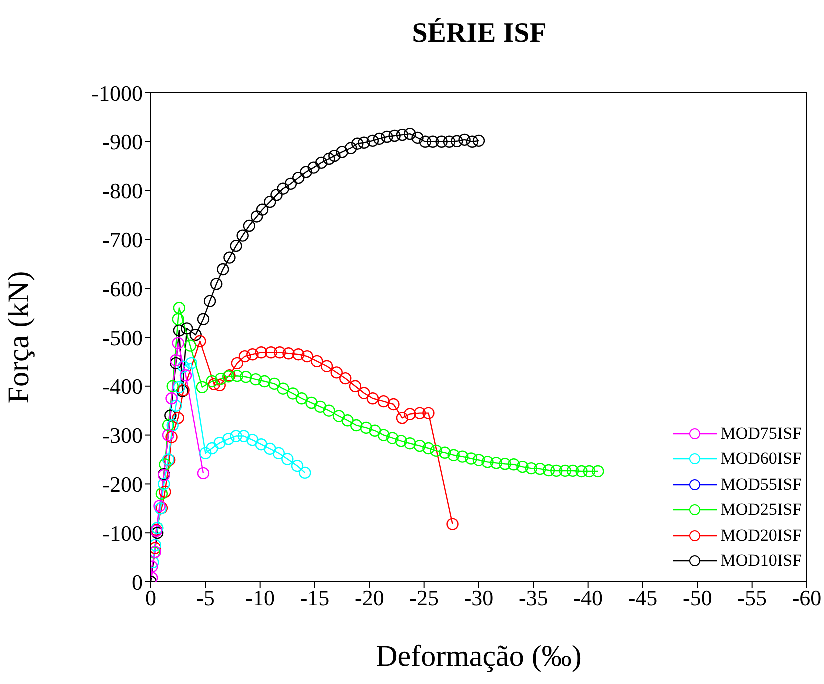 Image resolution: width=824 pixels, height=684 pixels. I want to click on x-tick-label: -40, so click(588, 598).